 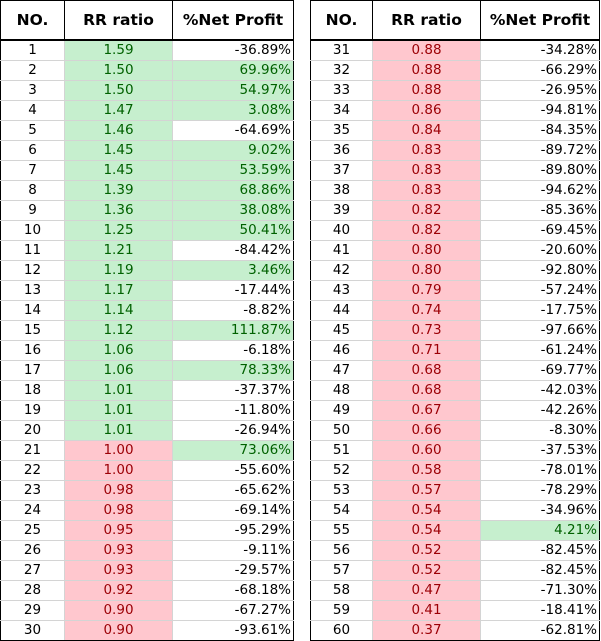 I want to click on table-row: 54 0.54 -34.96%, so click(x=455, y=510).